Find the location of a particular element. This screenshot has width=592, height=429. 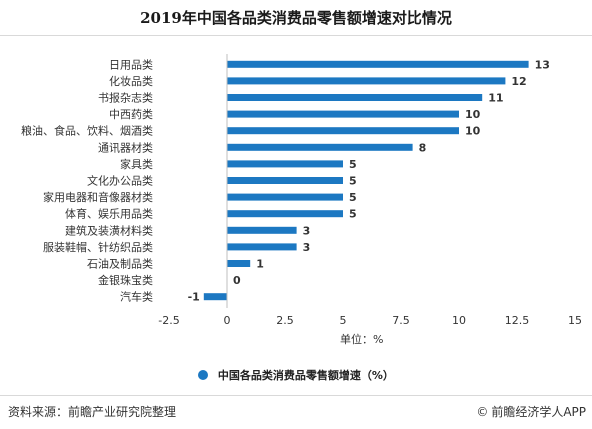

category-label: 金银珠宝类 is located at coordinates (125, 280).